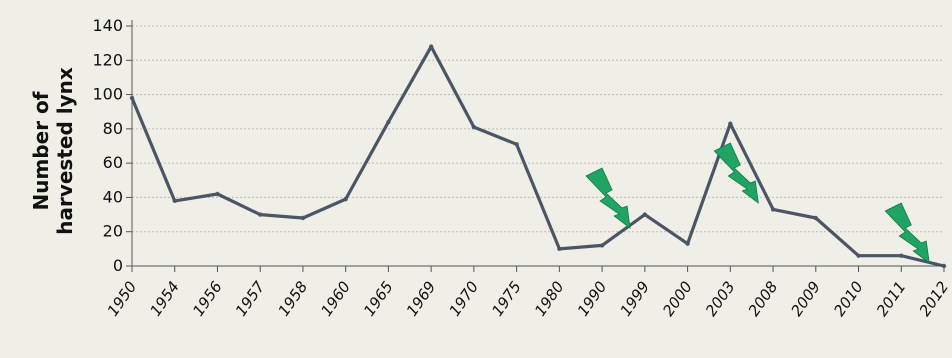 Image resolution: width=952 pixels, height=358 pixels. What do you see at coordinates (592, 299) in the screenshot?
I see `x-tick-label: 1990` at bounding box center [592, 299].